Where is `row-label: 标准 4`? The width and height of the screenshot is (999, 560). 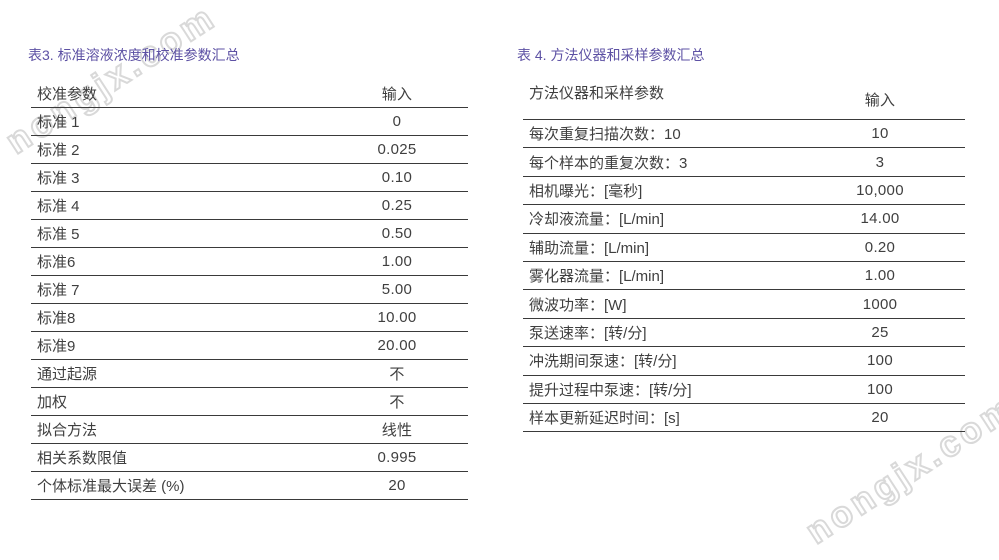 row-label: 标准 4 is located at coordinates (58, 206).